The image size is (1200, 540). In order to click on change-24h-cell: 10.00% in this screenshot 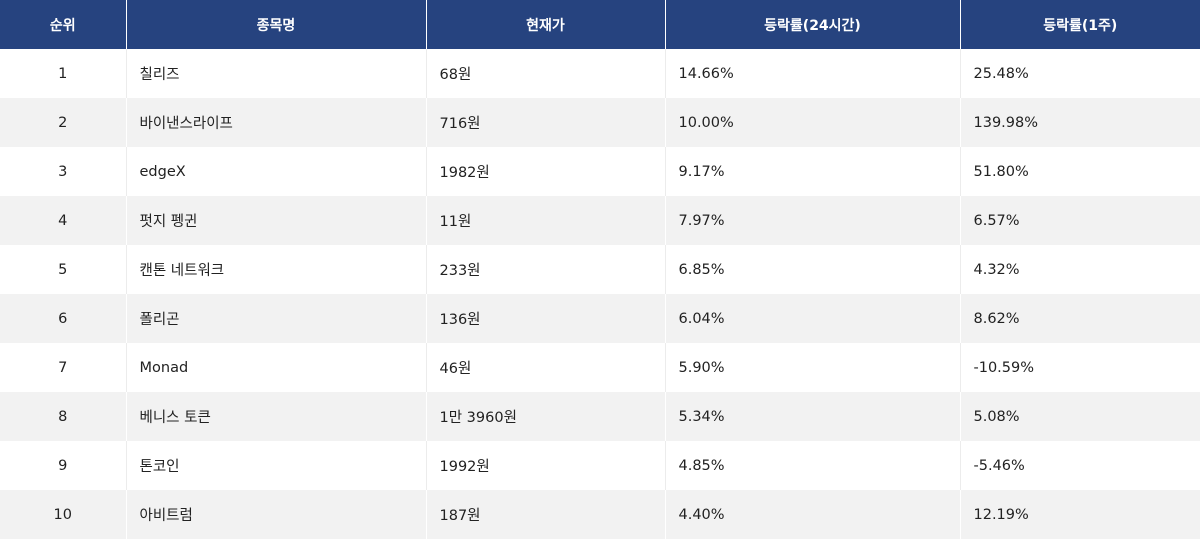, I will do `click(813, 122)`.